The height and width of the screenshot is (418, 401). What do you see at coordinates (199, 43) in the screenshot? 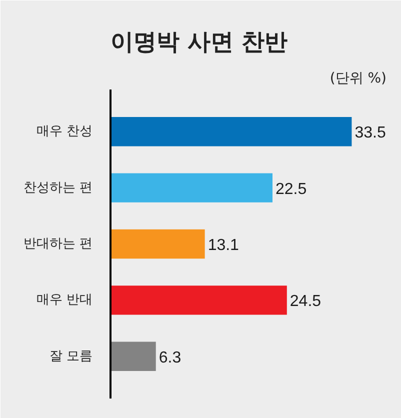
I see `chart-title: 이명박 사면 찬반` at bounding box center [199, 43].